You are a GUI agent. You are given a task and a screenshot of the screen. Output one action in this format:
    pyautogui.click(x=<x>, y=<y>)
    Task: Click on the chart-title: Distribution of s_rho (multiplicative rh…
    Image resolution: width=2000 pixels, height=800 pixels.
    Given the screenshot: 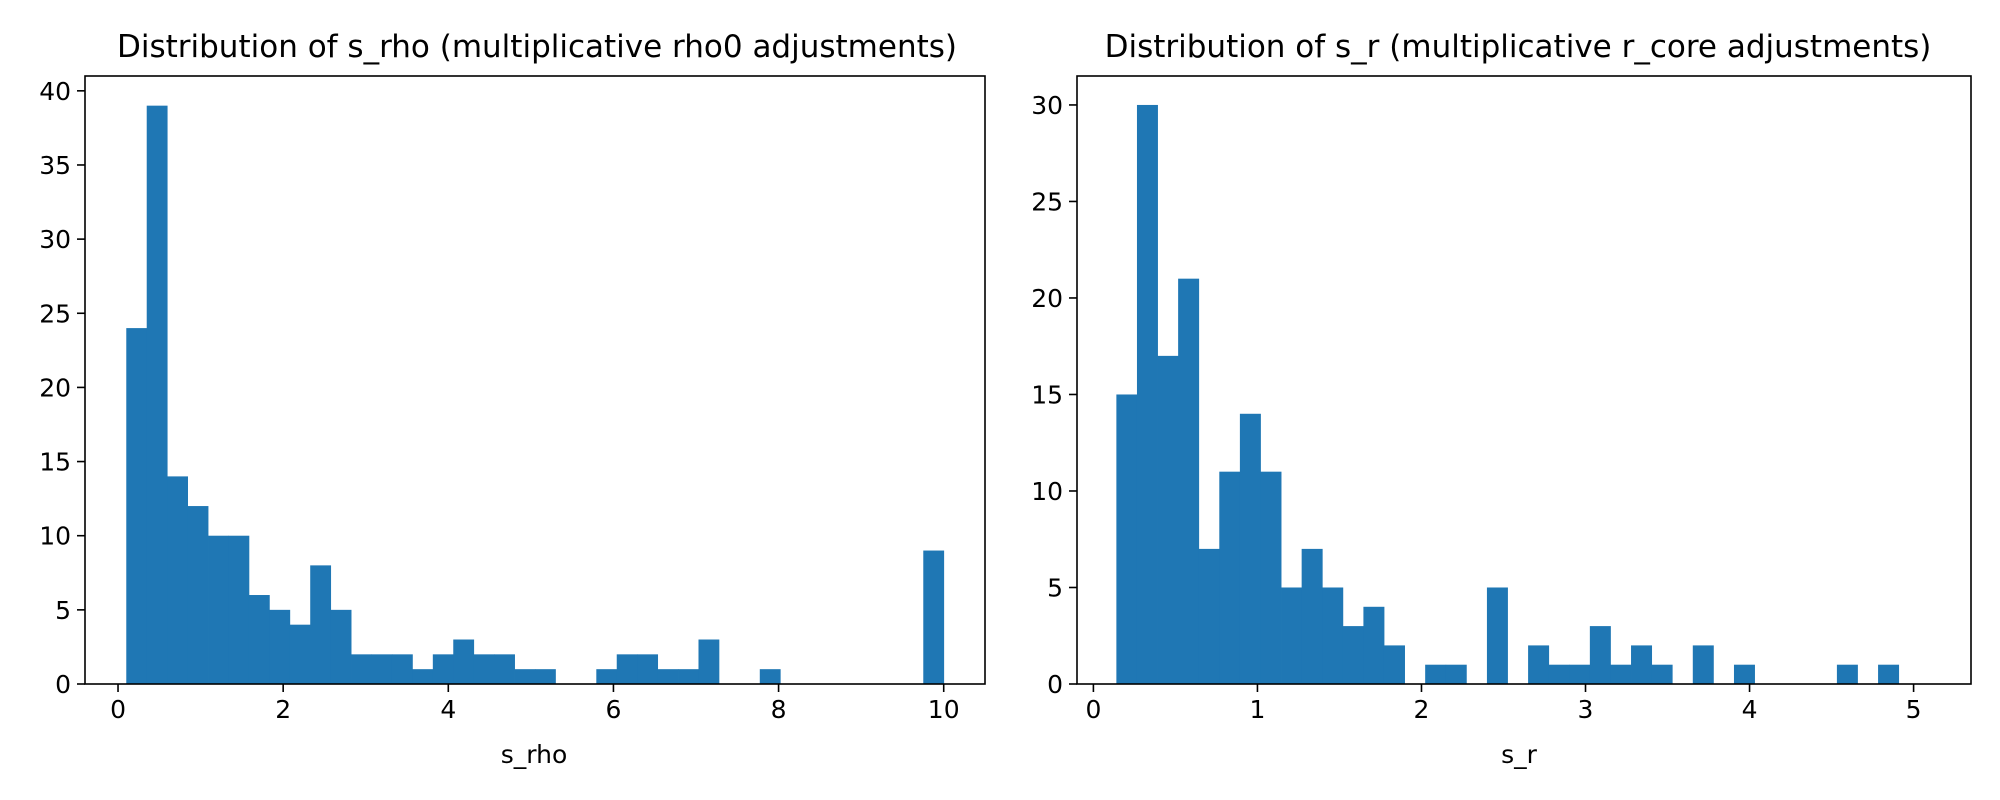 What is the action you would take?
    pyautogui.click(x=537, y=47)
    